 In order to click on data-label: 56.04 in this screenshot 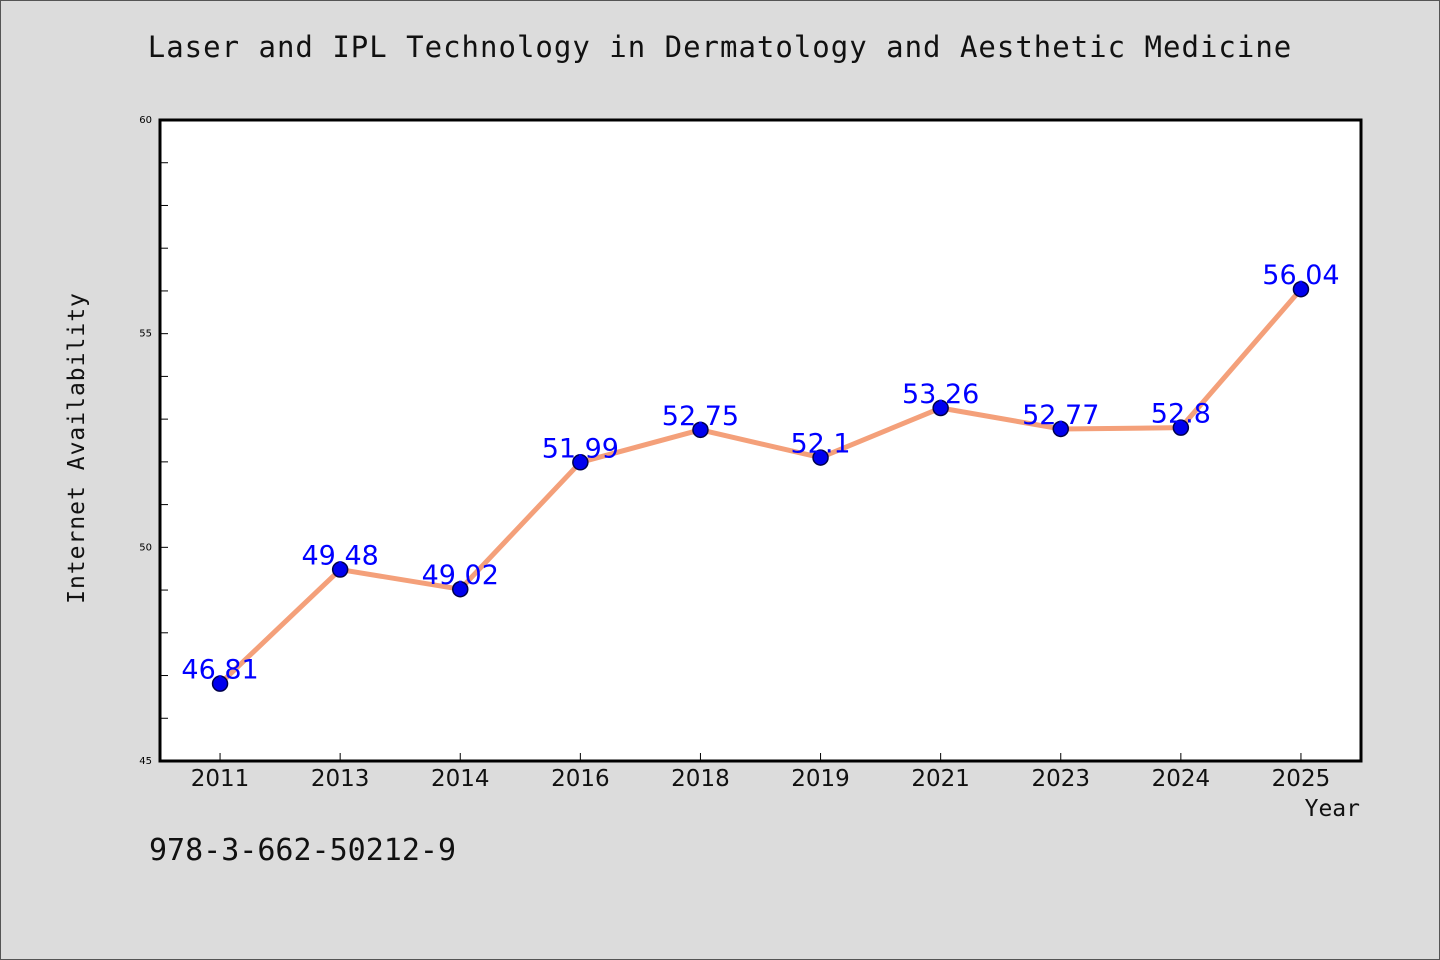, I will do `click(1300, 275)`.